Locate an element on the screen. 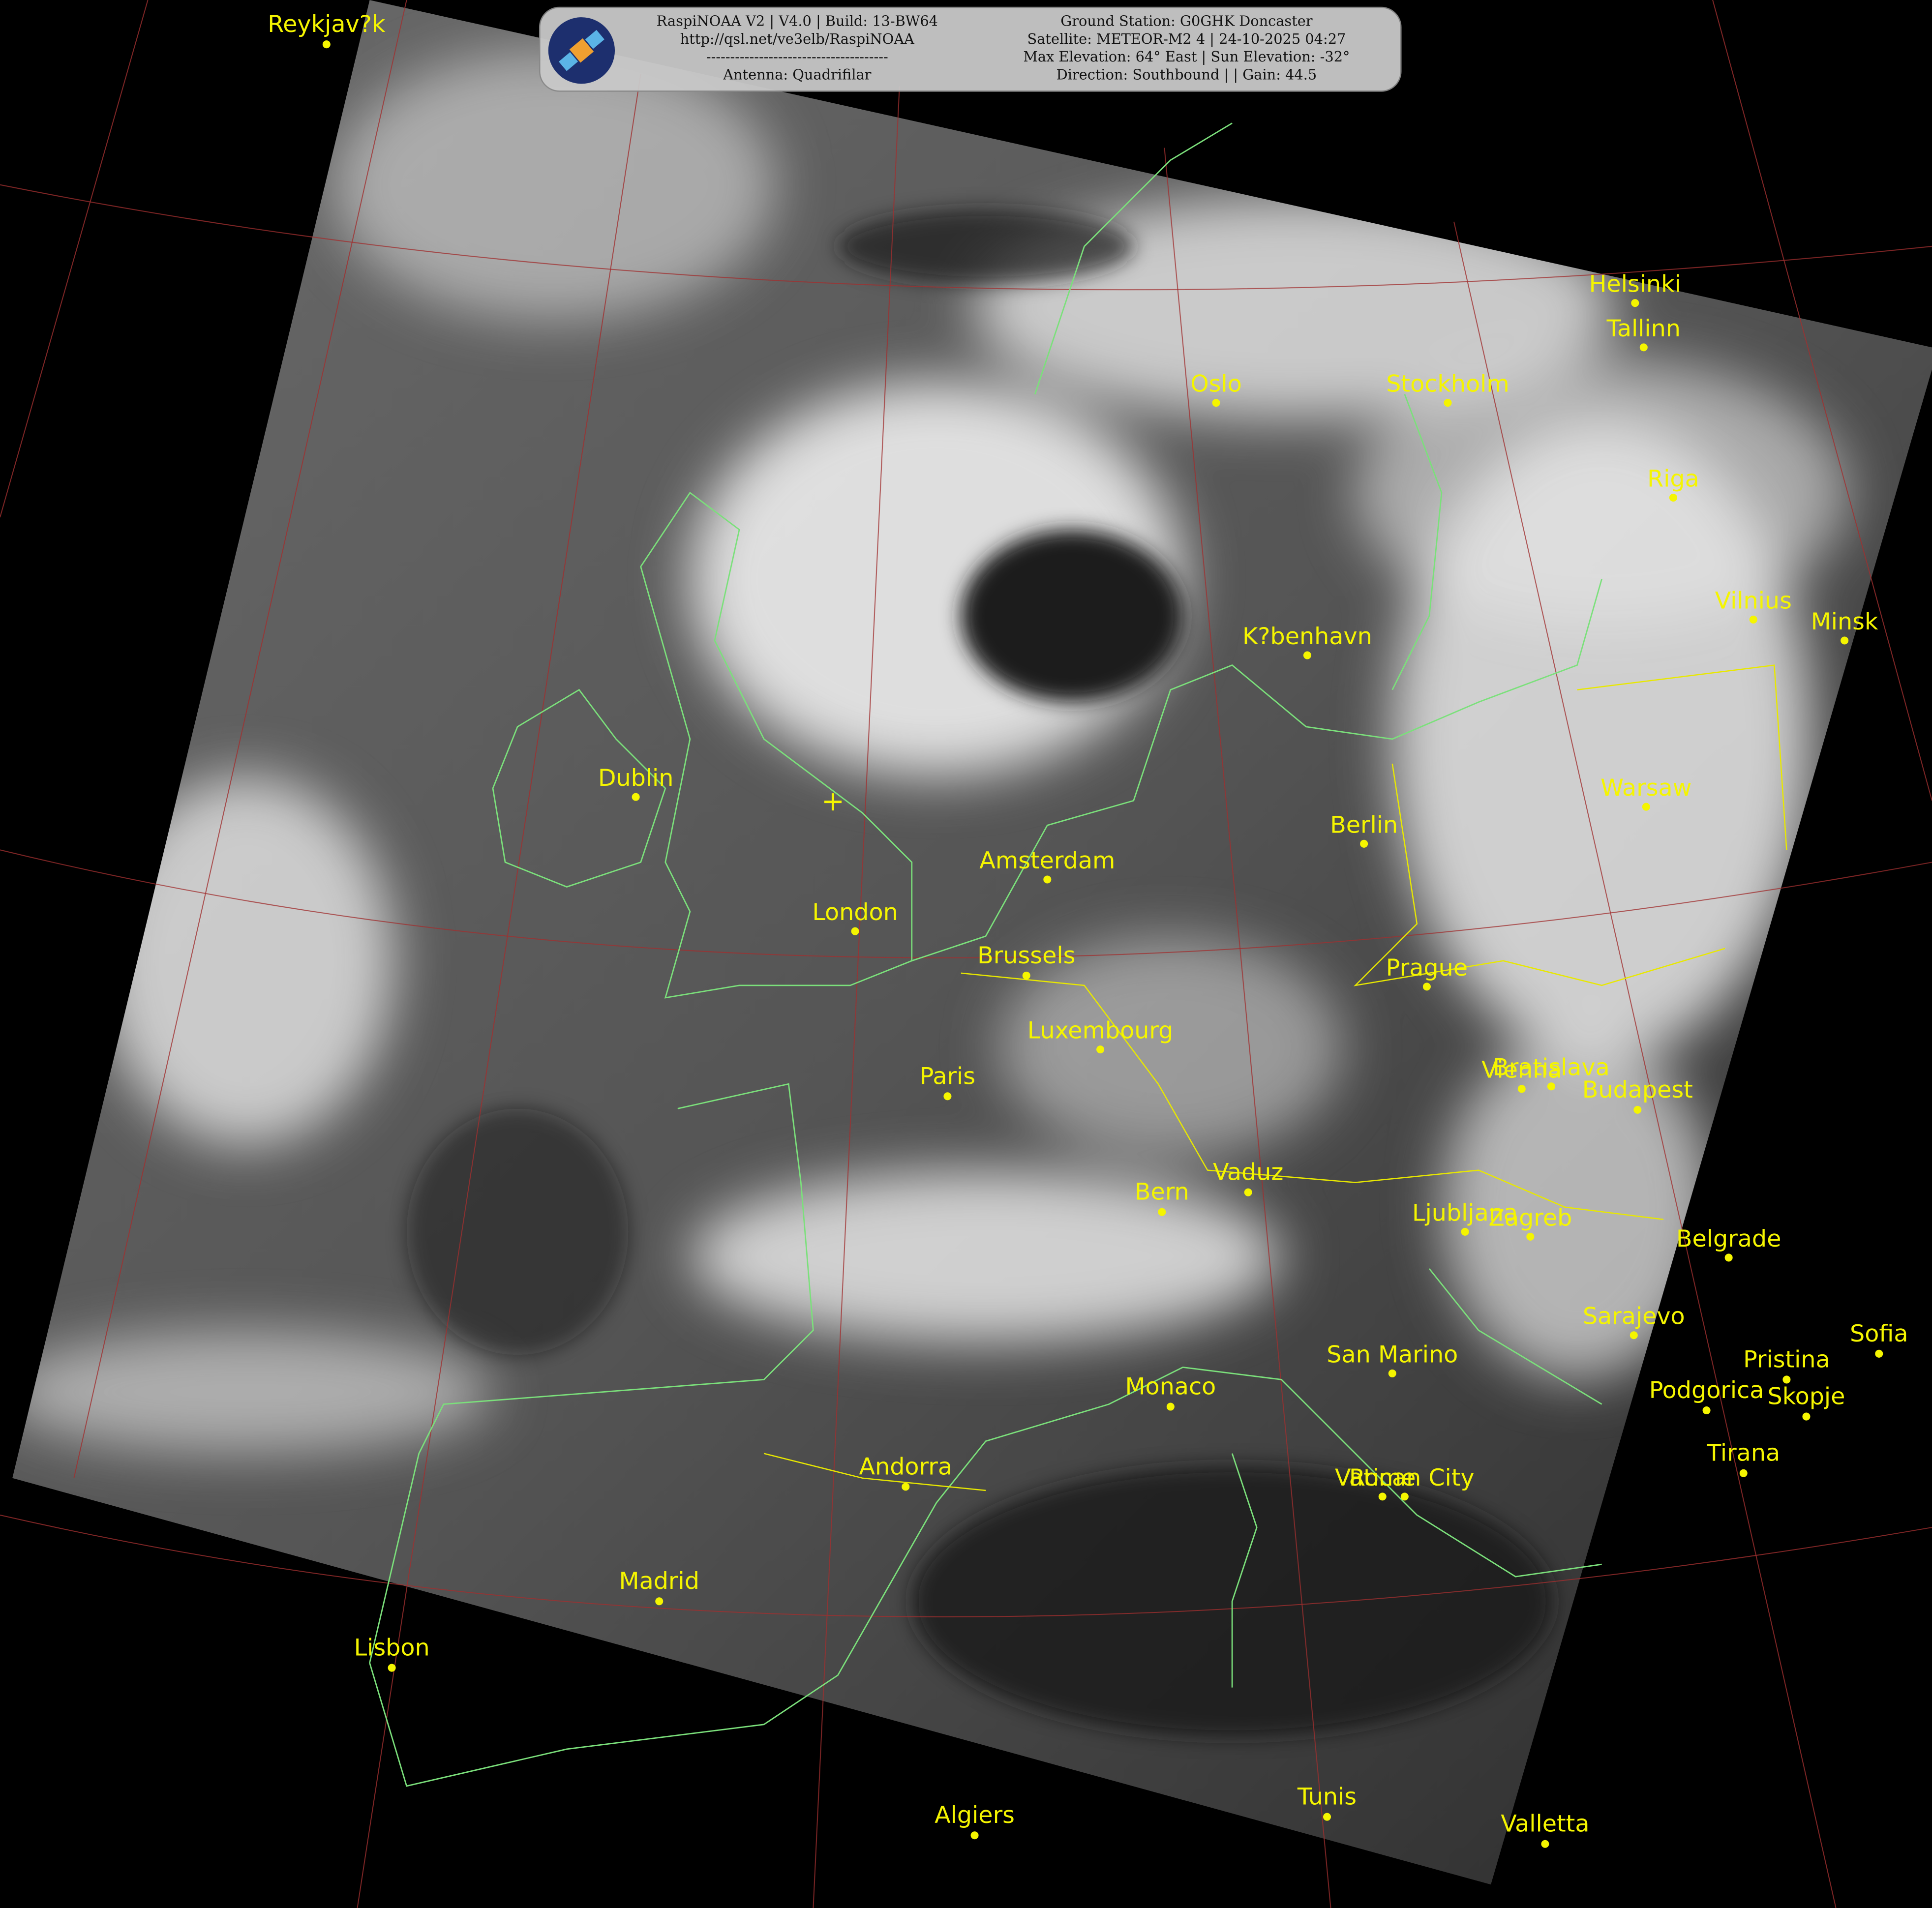 The height and width of the screenshot is (1908, 1932). city-label: Tirana is located at coordinates (1743, 1453).